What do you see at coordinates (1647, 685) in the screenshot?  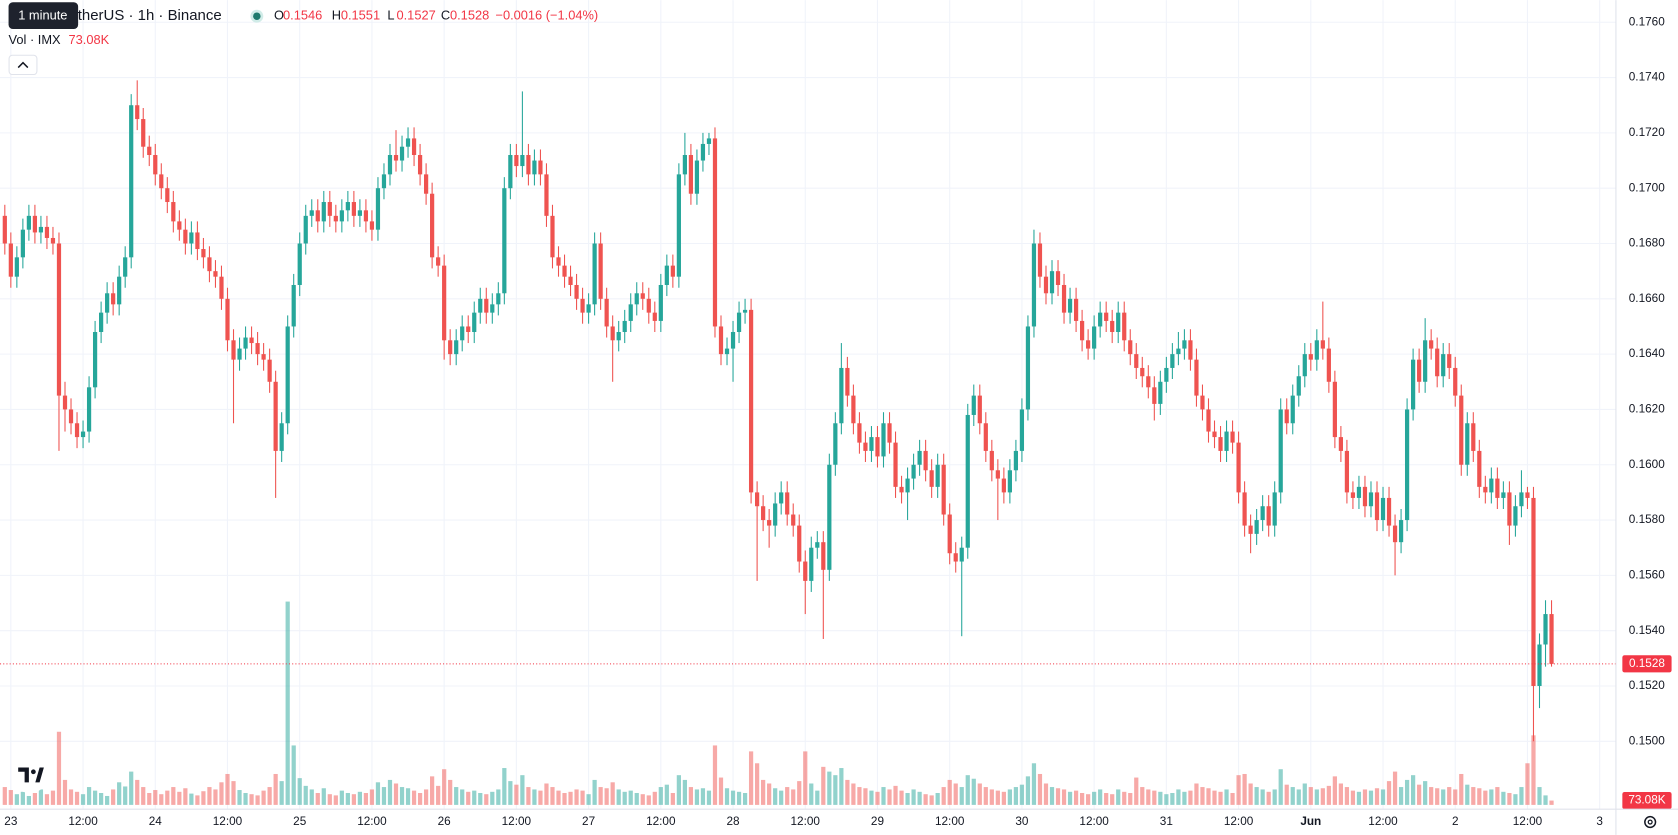 I see `y-tick-label: 0.1520` at bounding box center [1647, 685].